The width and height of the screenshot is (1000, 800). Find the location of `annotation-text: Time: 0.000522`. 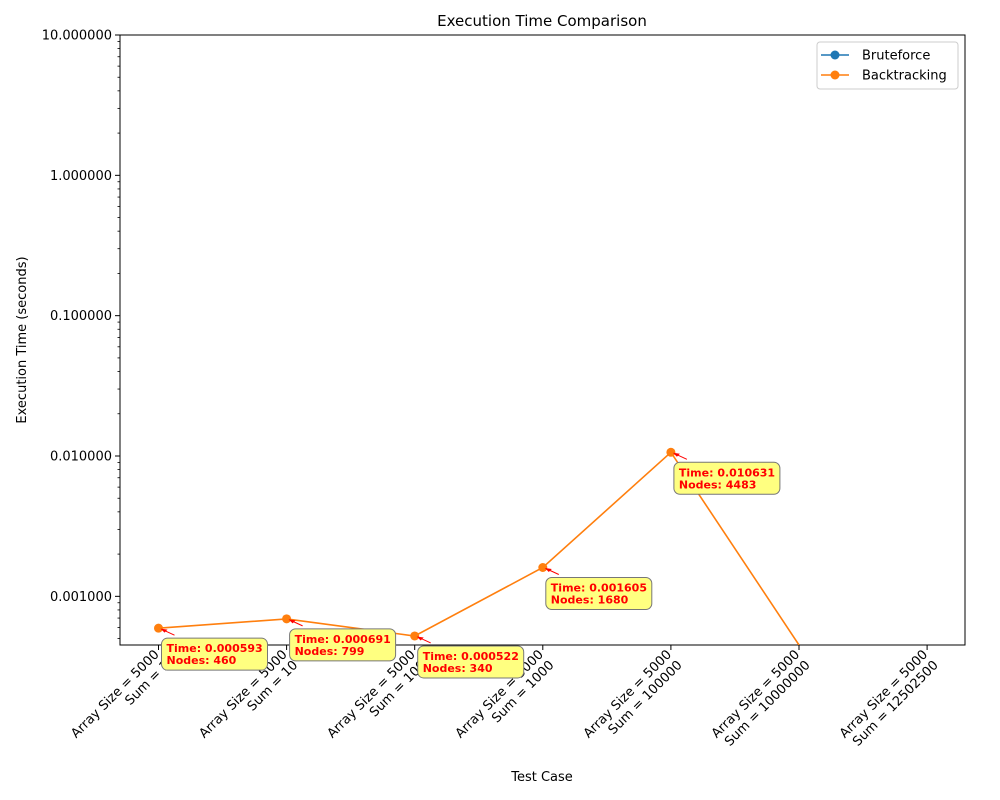

annotation-text: Time: 0.000522 is located at coordinates (471, 656).